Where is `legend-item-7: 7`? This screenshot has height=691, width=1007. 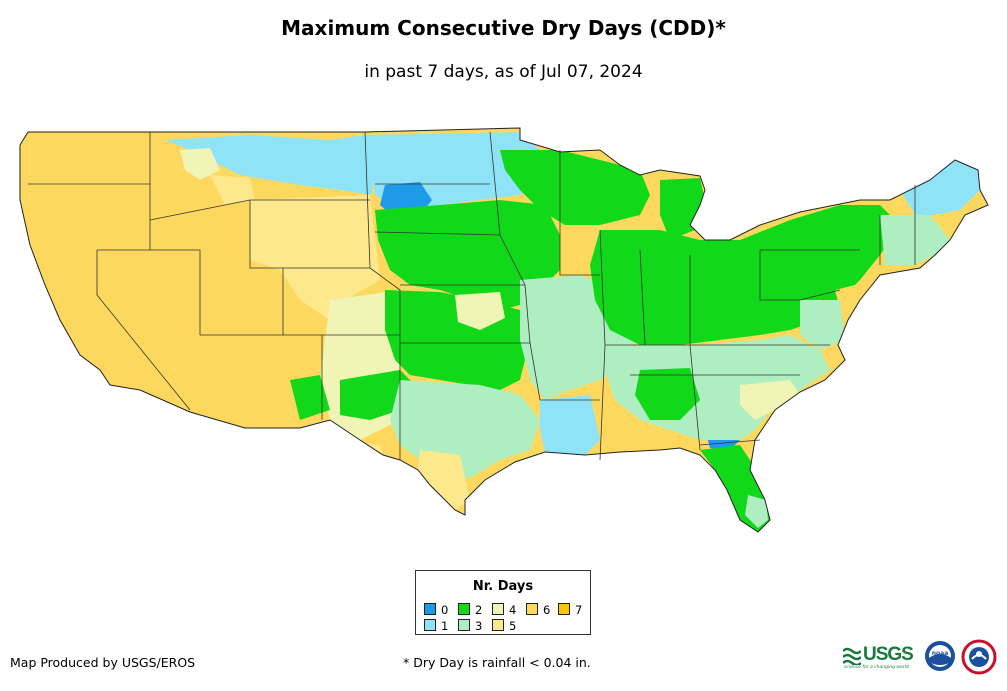 legend-item-7: 7 is located at coordinates (570, 609).